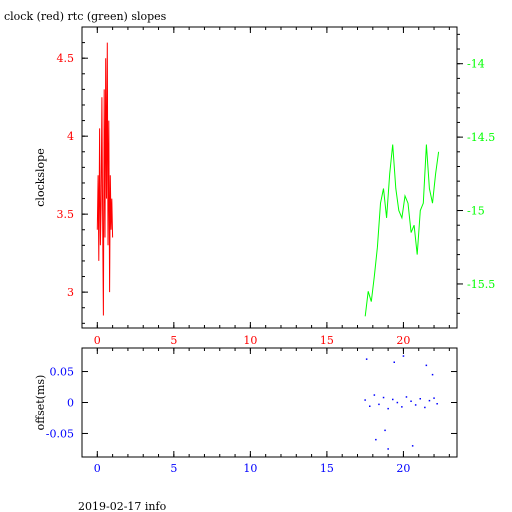 The image size is (512, 512). What do you see at coordinates (476, 211) in the screenshot?
I see `y2-tick-label: -15` at bounding box center [476, 211].